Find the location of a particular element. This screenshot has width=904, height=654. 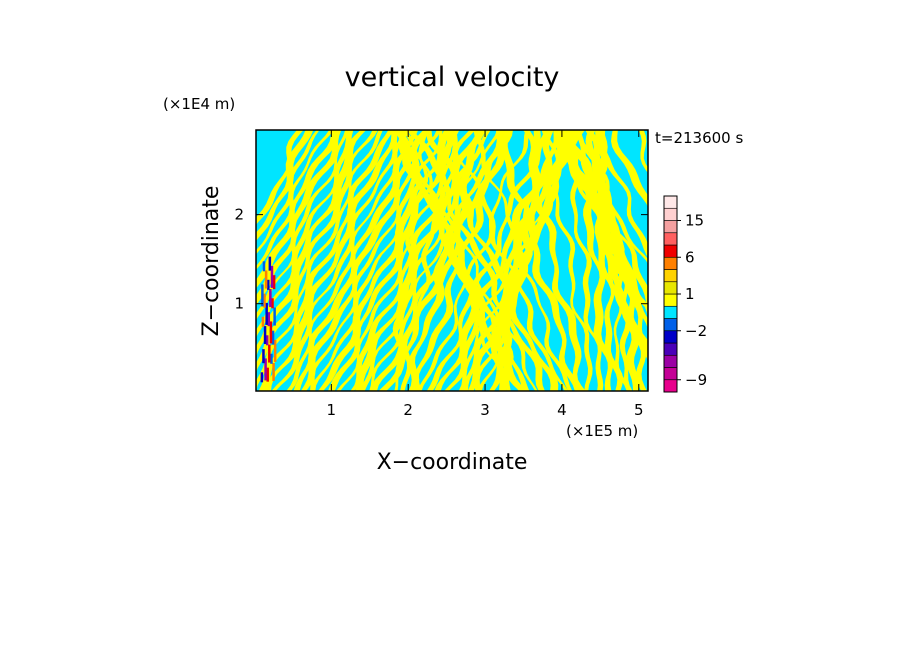

colorbar: 15 6 1 −2 −9 is located at coordinates (685, 294).